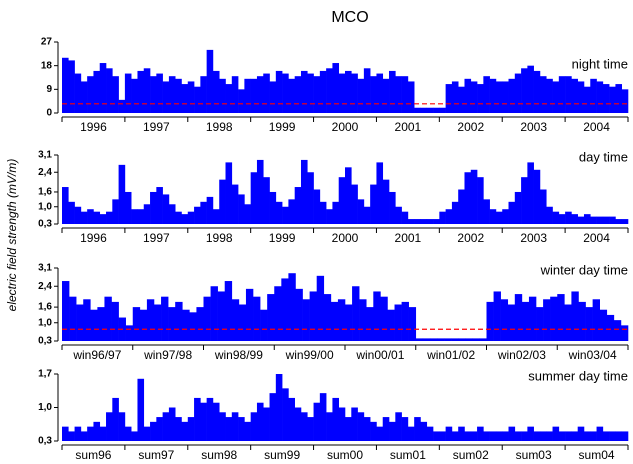 Image resolution: width=633 pixels, height=464 pixels. Describe the element at coordinates (597, 455) in the screenshot. I see `x-tick-label: sum04` at that location.